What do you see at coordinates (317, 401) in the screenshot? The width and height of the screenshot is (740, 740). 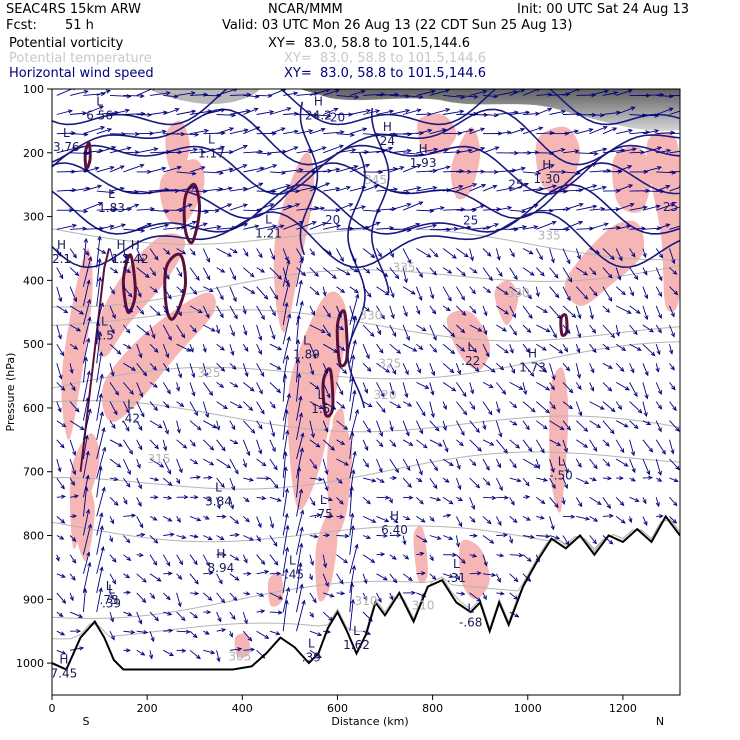 I see `pv-shaded-region` at bounding box center [317, 401].